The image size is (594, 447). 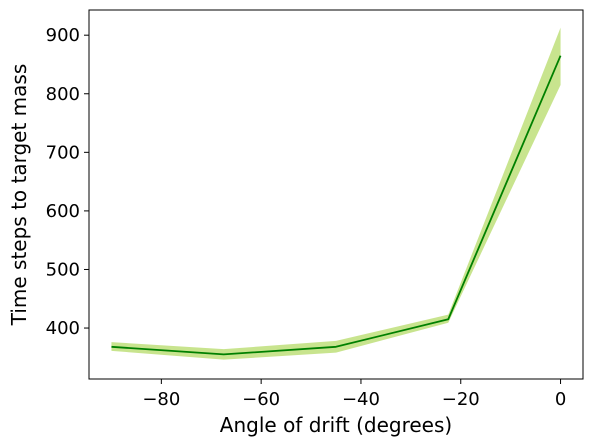 What do you see at coordinates (63, 94) in the screenshot?
I see `y-tick-label: 800` at bounding box center [63, 94].